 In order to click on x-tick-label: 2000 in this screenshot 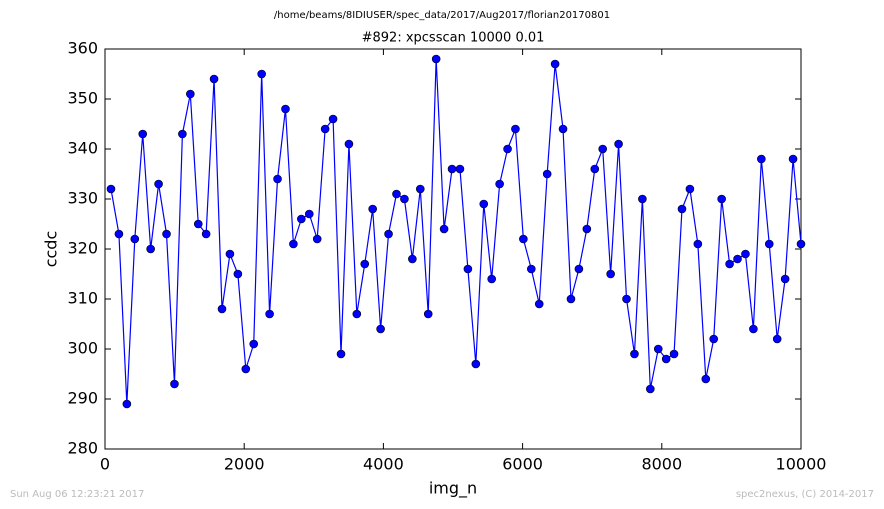, I will do `click(244, 464)`.